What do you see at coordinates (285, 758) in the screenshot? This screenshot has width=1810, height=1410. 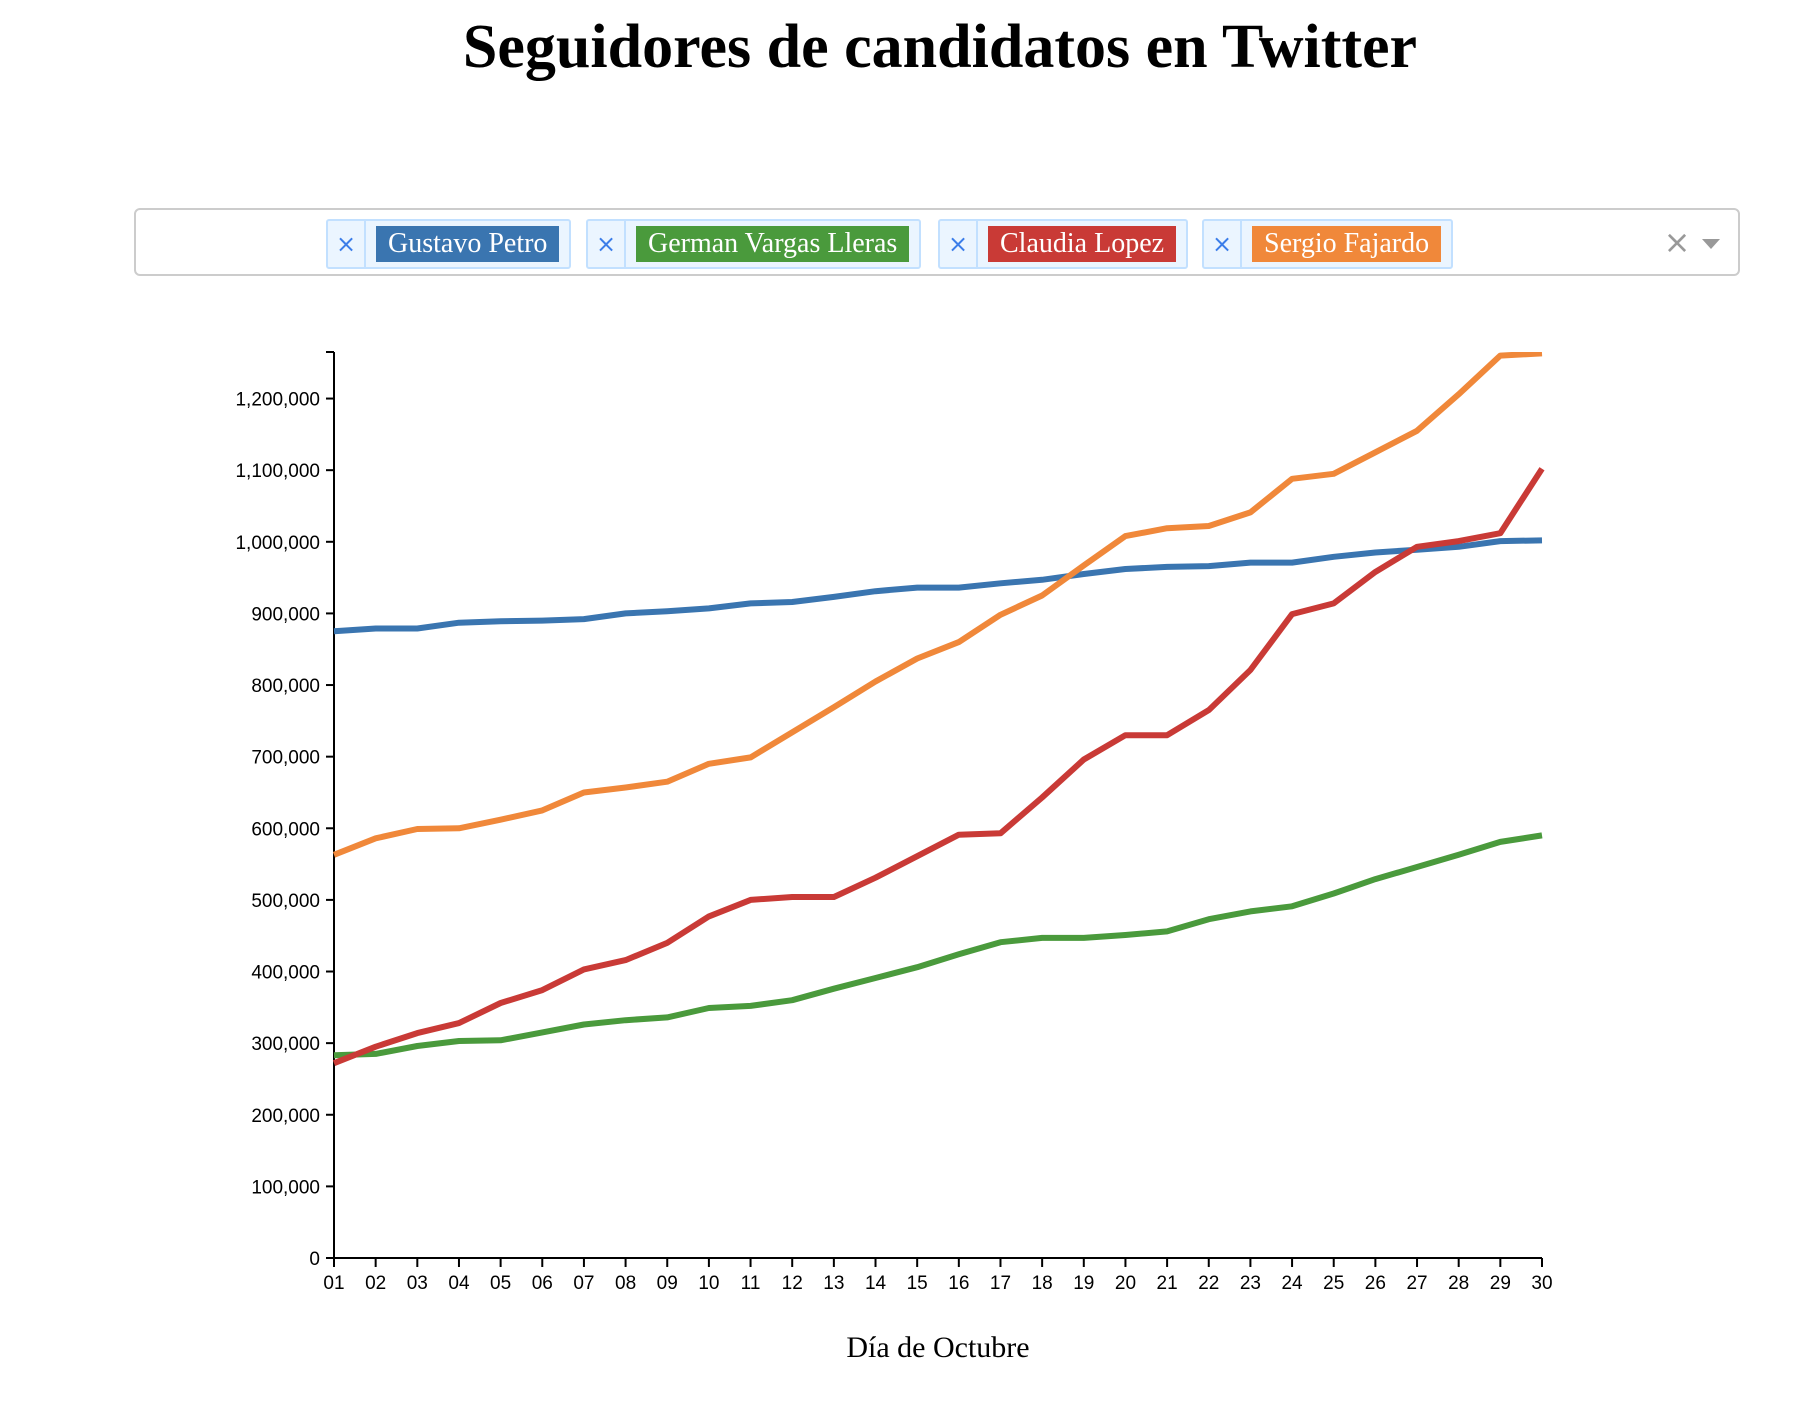 I see `y-tick-label: 700,000` at bounding box center [285, 758].